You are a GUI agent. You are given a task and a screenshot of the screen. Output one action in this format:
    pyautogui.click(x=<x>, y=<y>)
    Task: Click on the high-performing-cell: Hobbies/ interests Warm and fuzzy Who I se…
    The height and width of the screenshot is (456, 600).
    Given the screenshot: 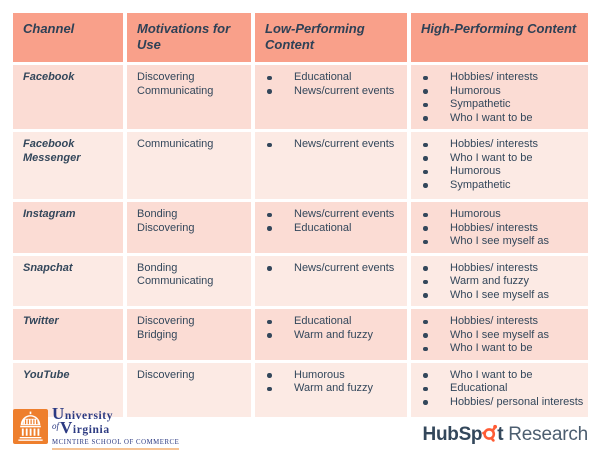 What is the action you would take?
    pyautogui.click(x=499, y=280)
    